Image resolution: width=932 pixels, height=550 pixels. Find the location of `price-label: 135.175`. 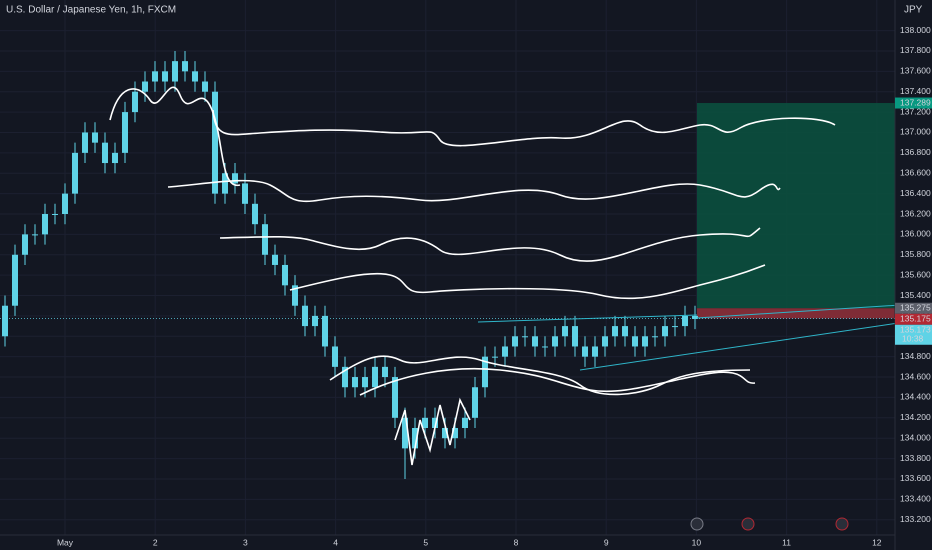

price-label: 135.175 is located at coordinates (915, 319).